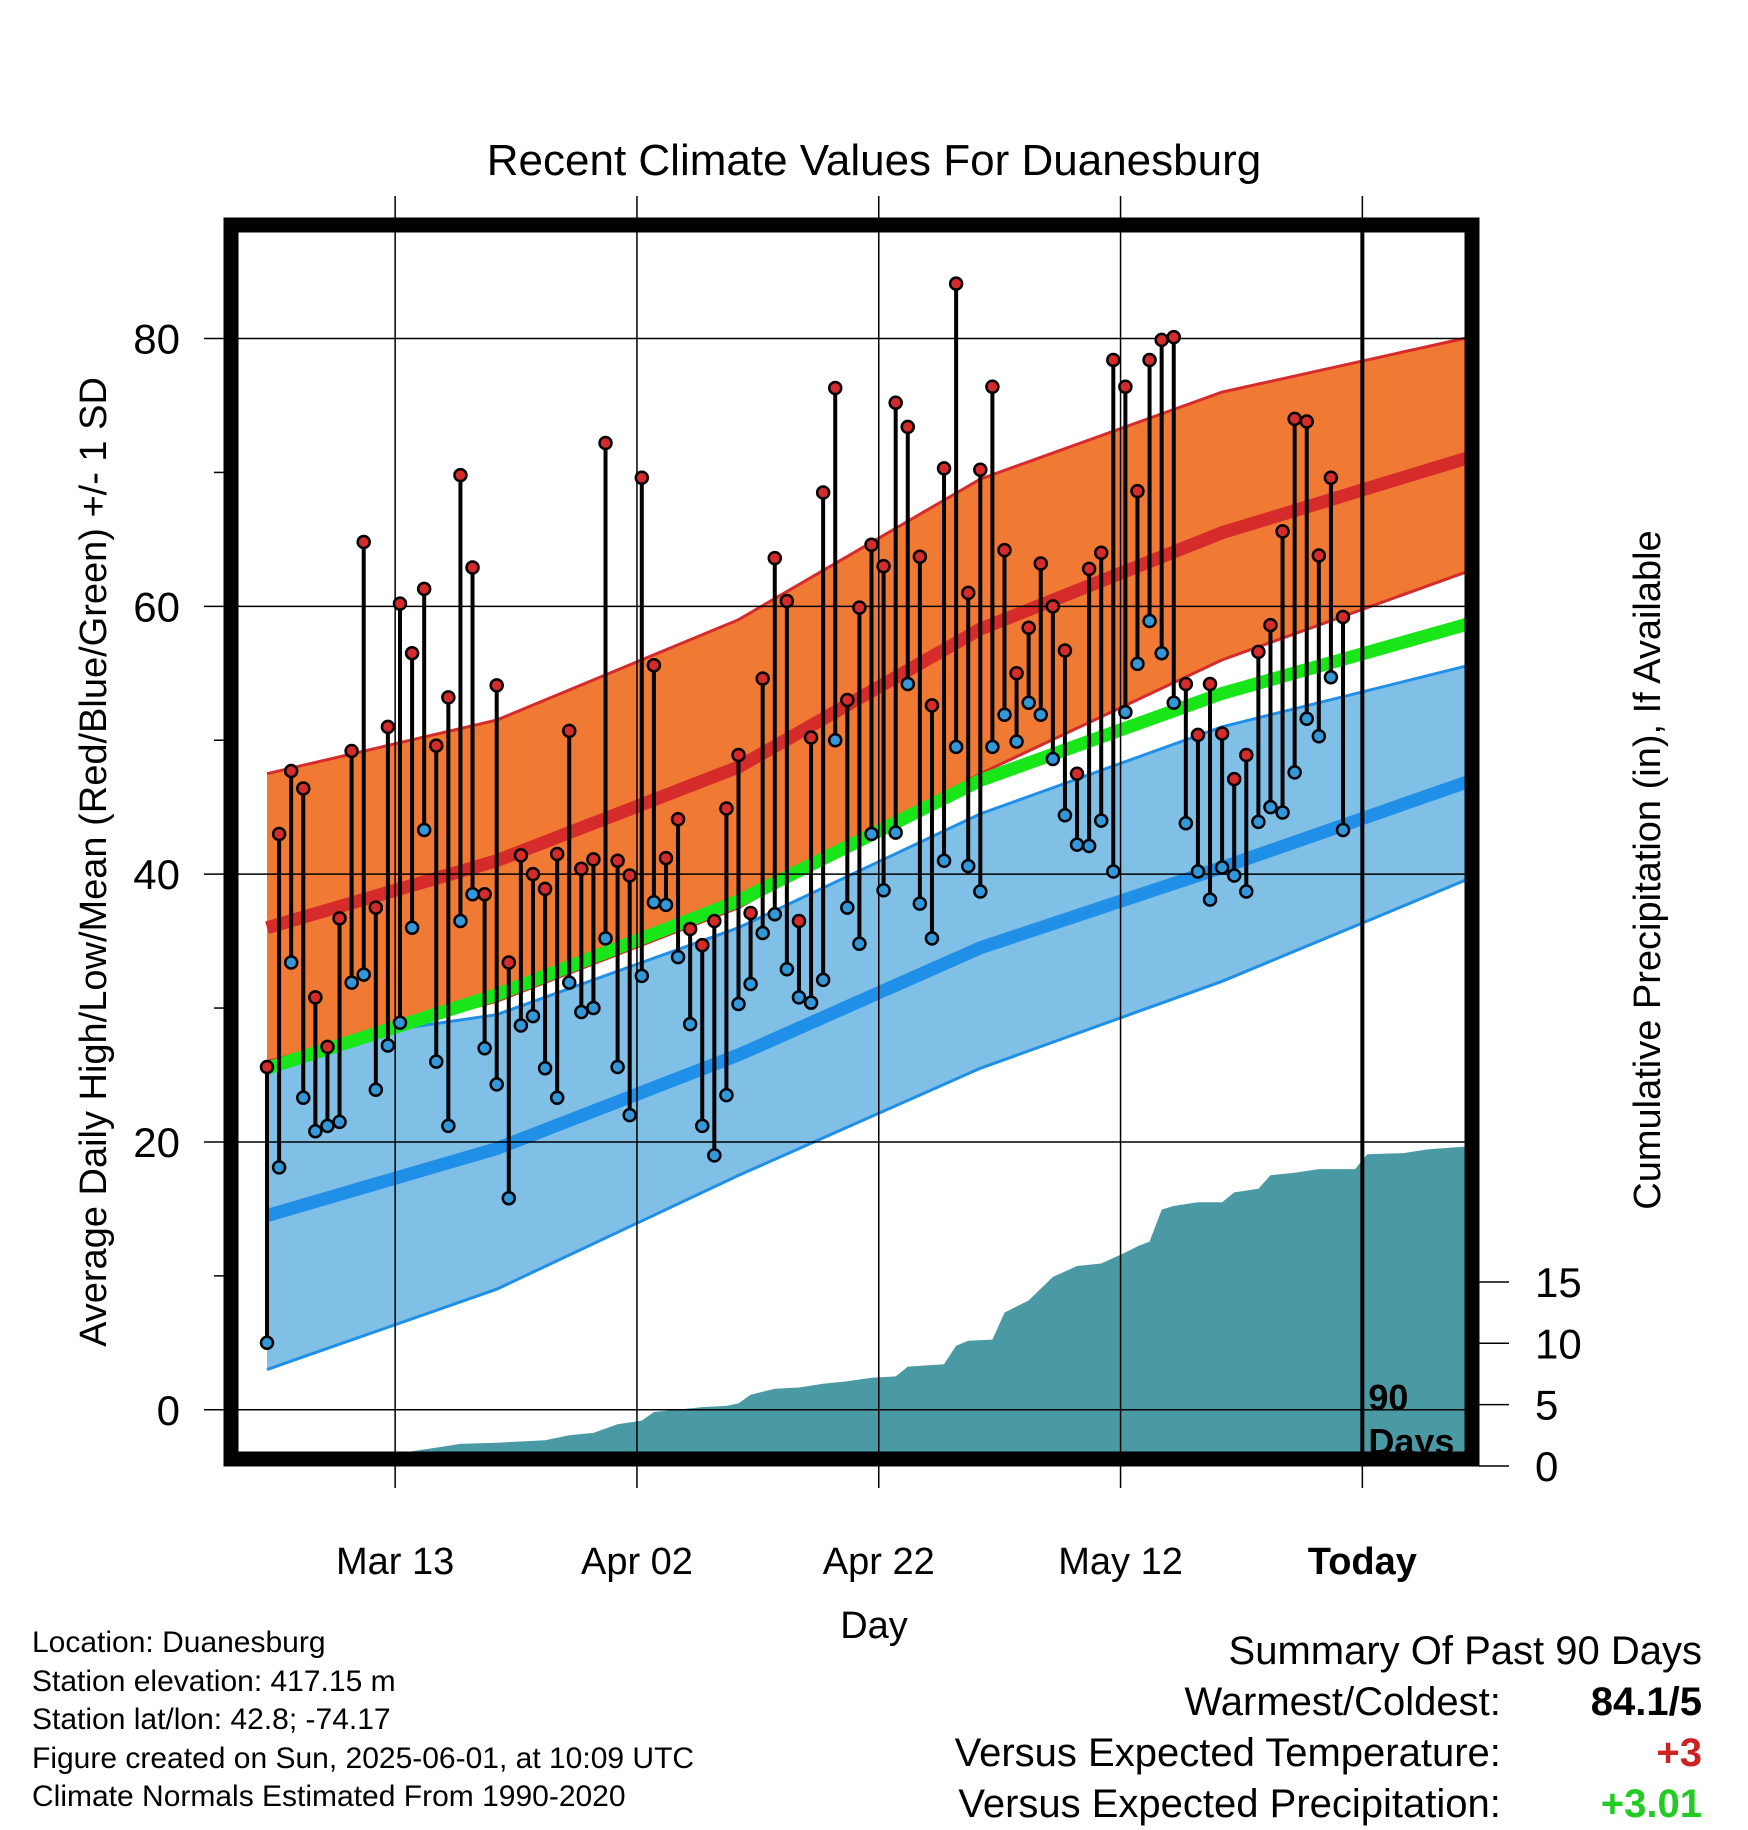 The height and width of the screenshot is (1830, 1748). I want to click on y-tick-label: 20, so click(156, 1142).